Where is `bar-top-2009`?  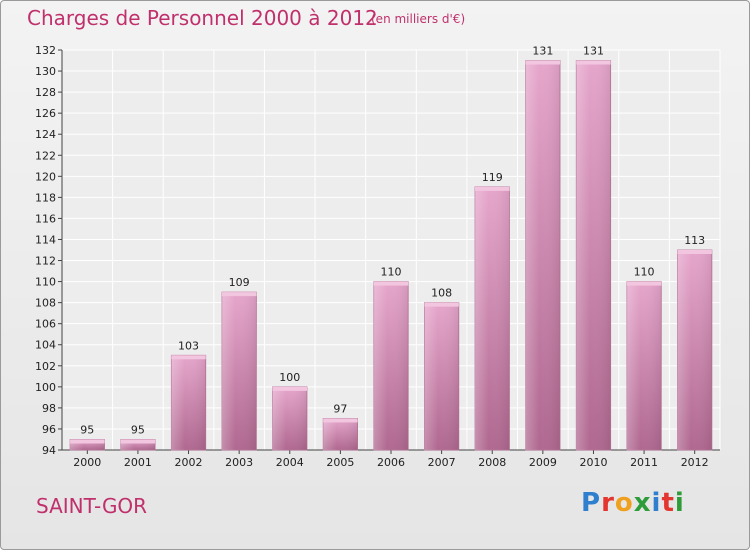 bar-top-2009 is located at coordinates (543, 62).